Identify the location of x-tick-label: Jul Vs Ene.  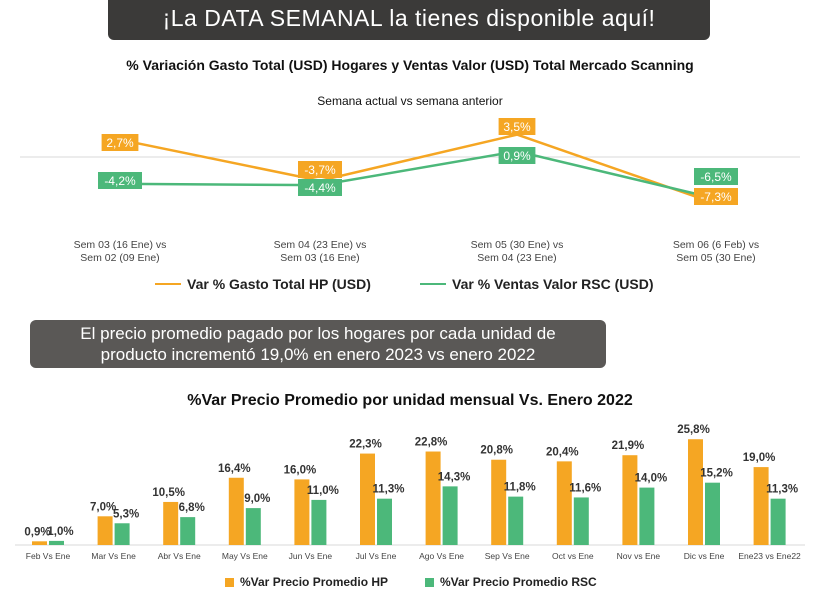
(376, 556).